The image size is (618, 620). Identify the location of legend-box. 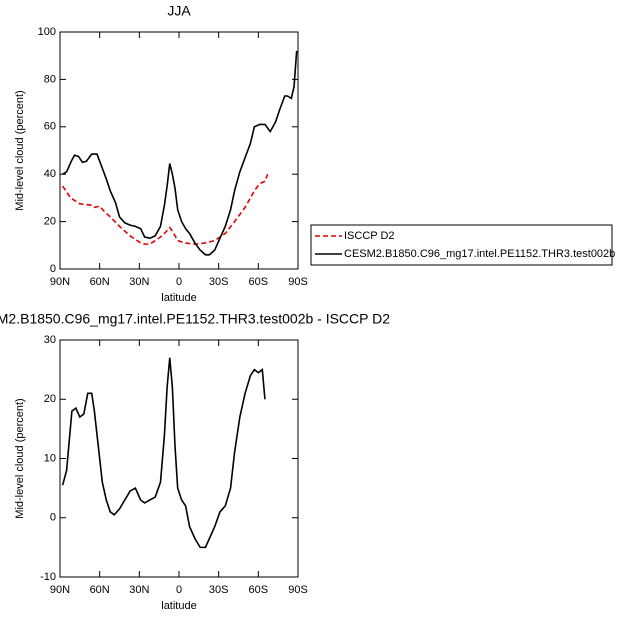
(461, 245).